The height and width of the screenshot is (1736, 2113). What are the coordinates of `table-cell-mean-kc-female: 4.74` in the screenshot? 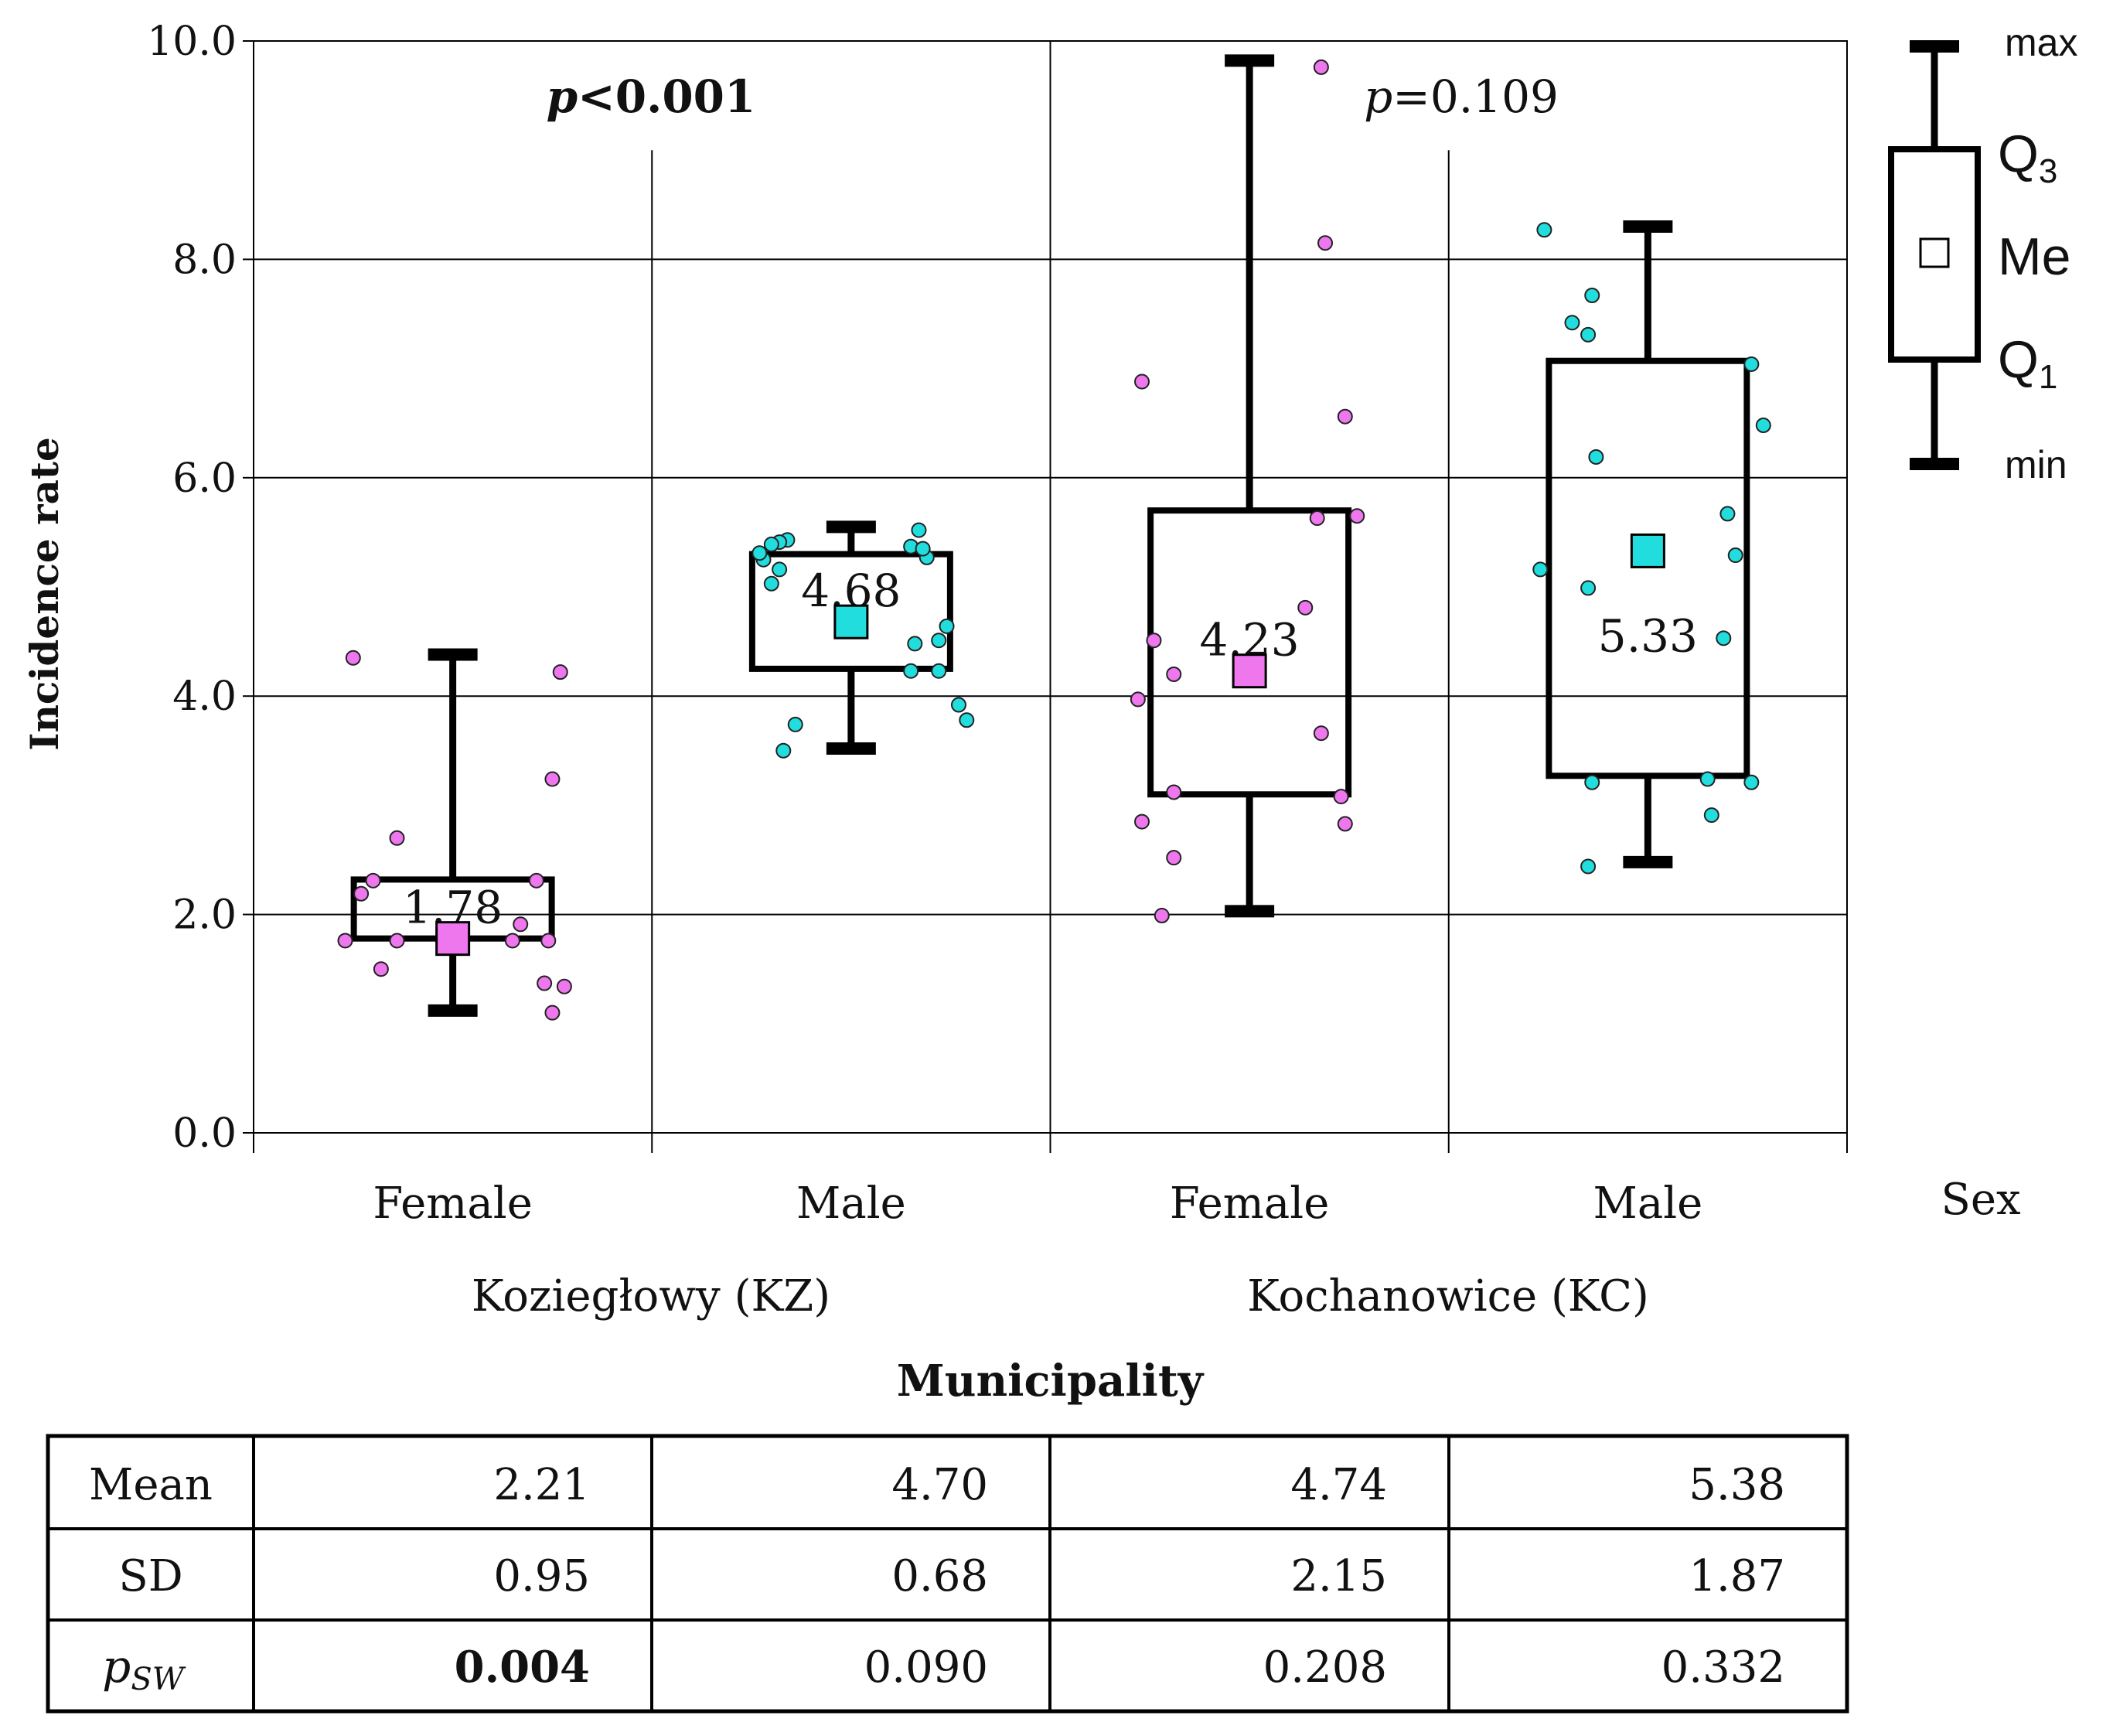 It's located at (1339, 1485).